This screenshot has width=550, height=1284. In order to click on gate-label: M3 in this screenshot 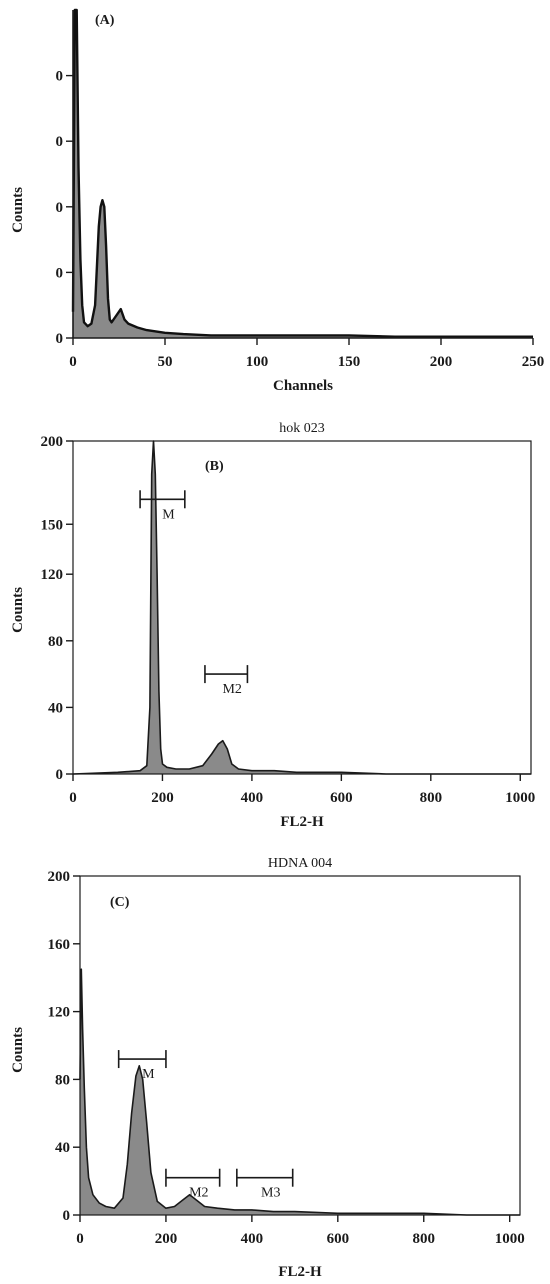, I will do `click(270, 1193)`.